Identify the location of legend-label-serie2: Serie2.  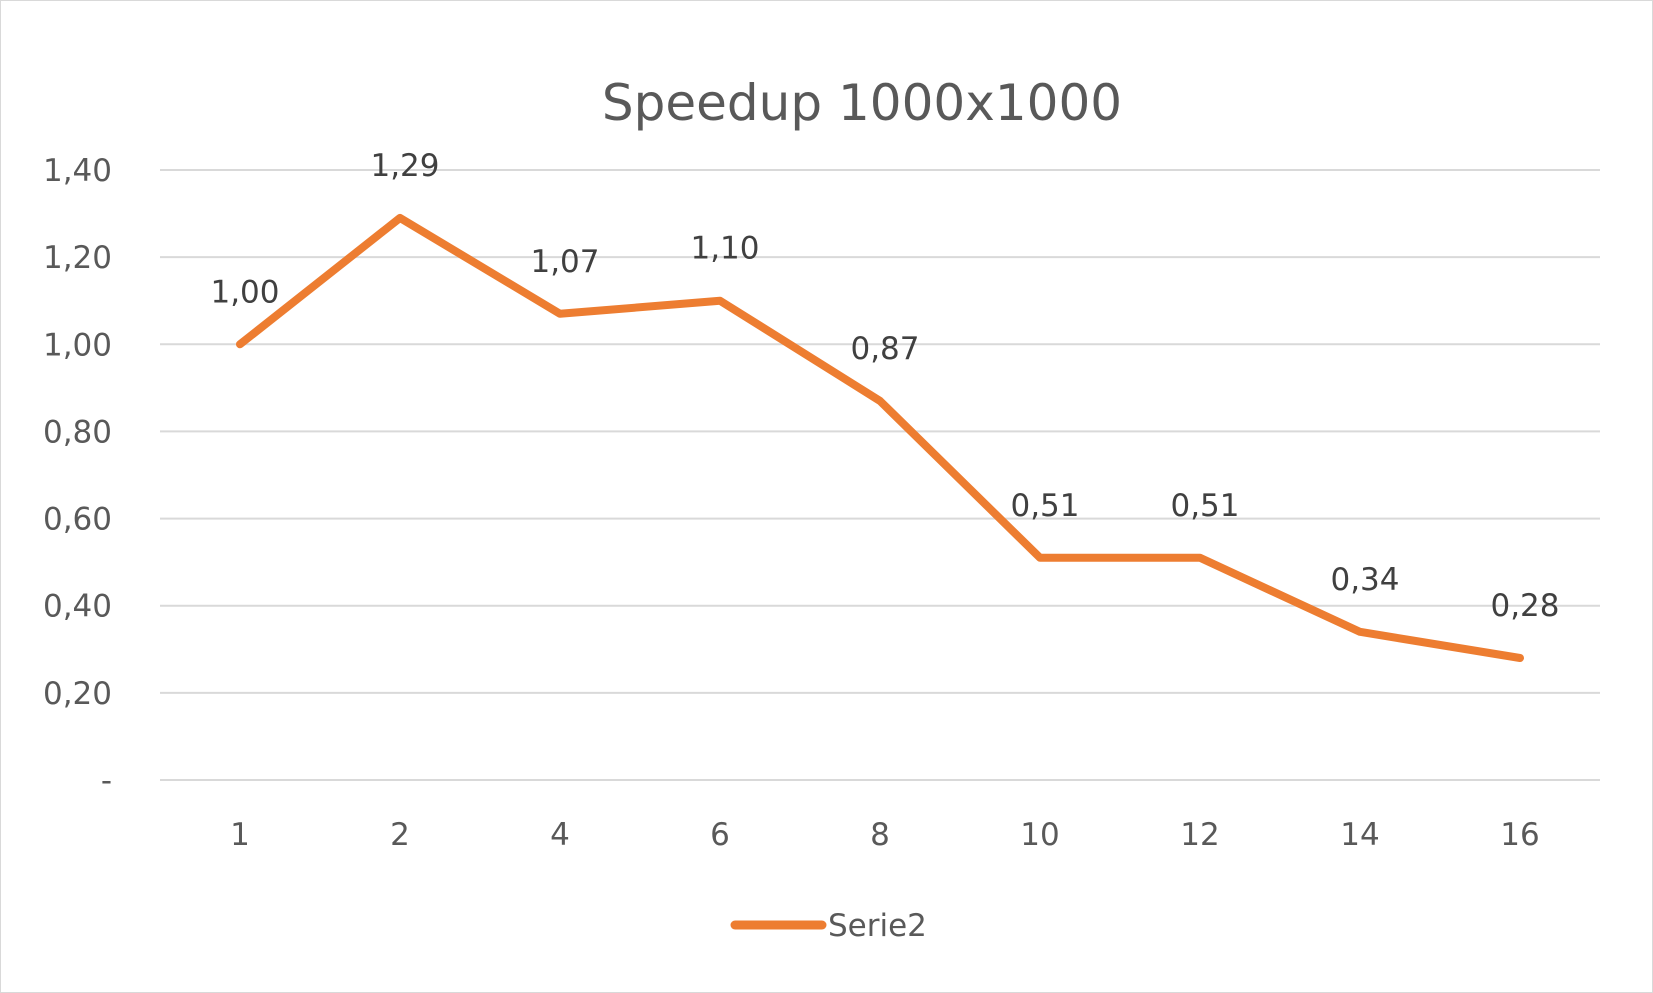
(877, 926).